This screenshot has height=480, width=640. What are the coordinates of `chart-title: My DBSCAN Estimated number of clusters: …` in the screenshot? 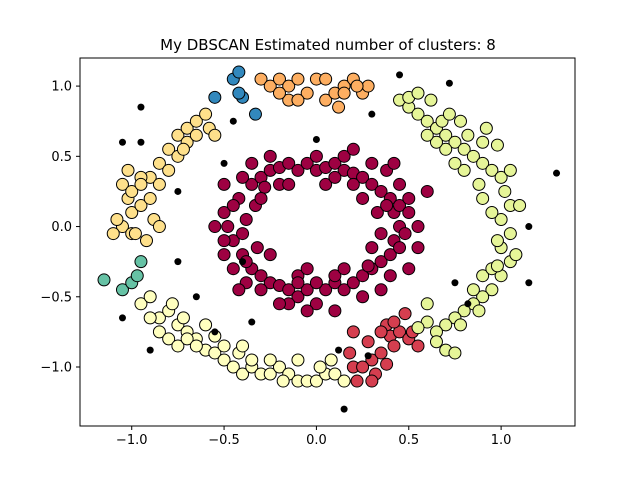 It's located at (328, 45).